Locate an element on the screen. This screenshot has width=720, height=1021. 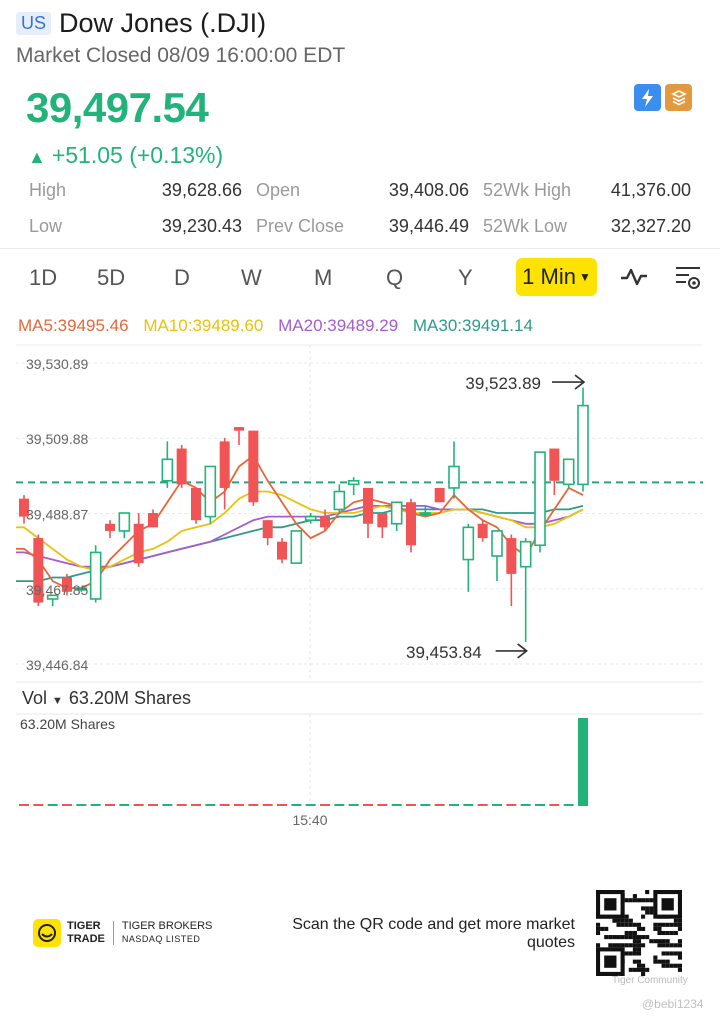
ma5-label: MA5:39495.46 is located at coordinates (73, 325).